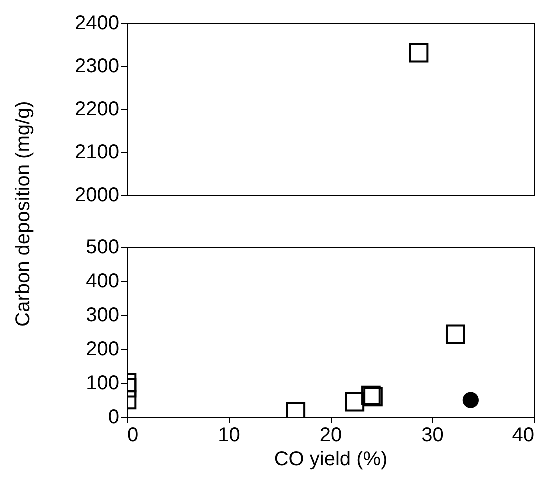  What do you see at coordinates (523, 435) in the screenshot?
I see `x-tick-label: 40` at bounding box center [523, 435].